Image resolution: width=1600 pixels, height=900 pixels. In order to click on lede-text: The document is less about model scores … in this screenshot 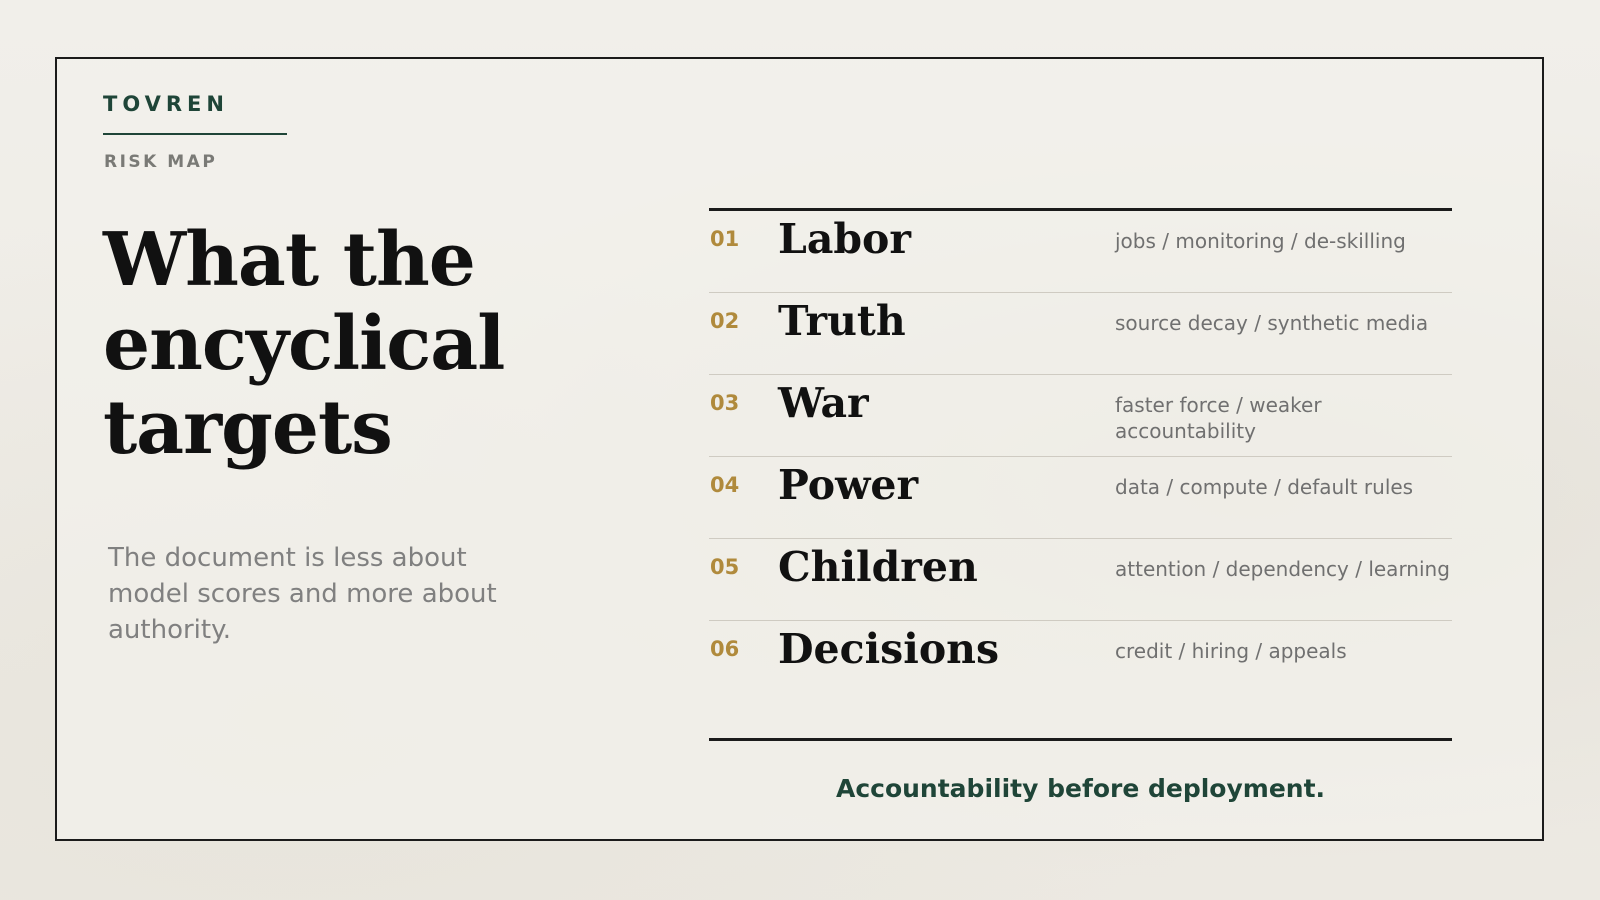, I will do `click(302, 594)`.